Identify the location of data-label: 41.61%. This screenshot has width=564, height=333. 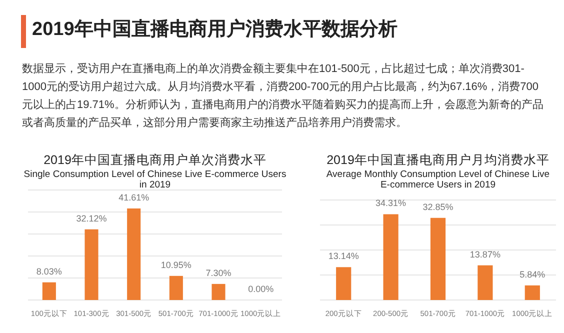
(134, 197).